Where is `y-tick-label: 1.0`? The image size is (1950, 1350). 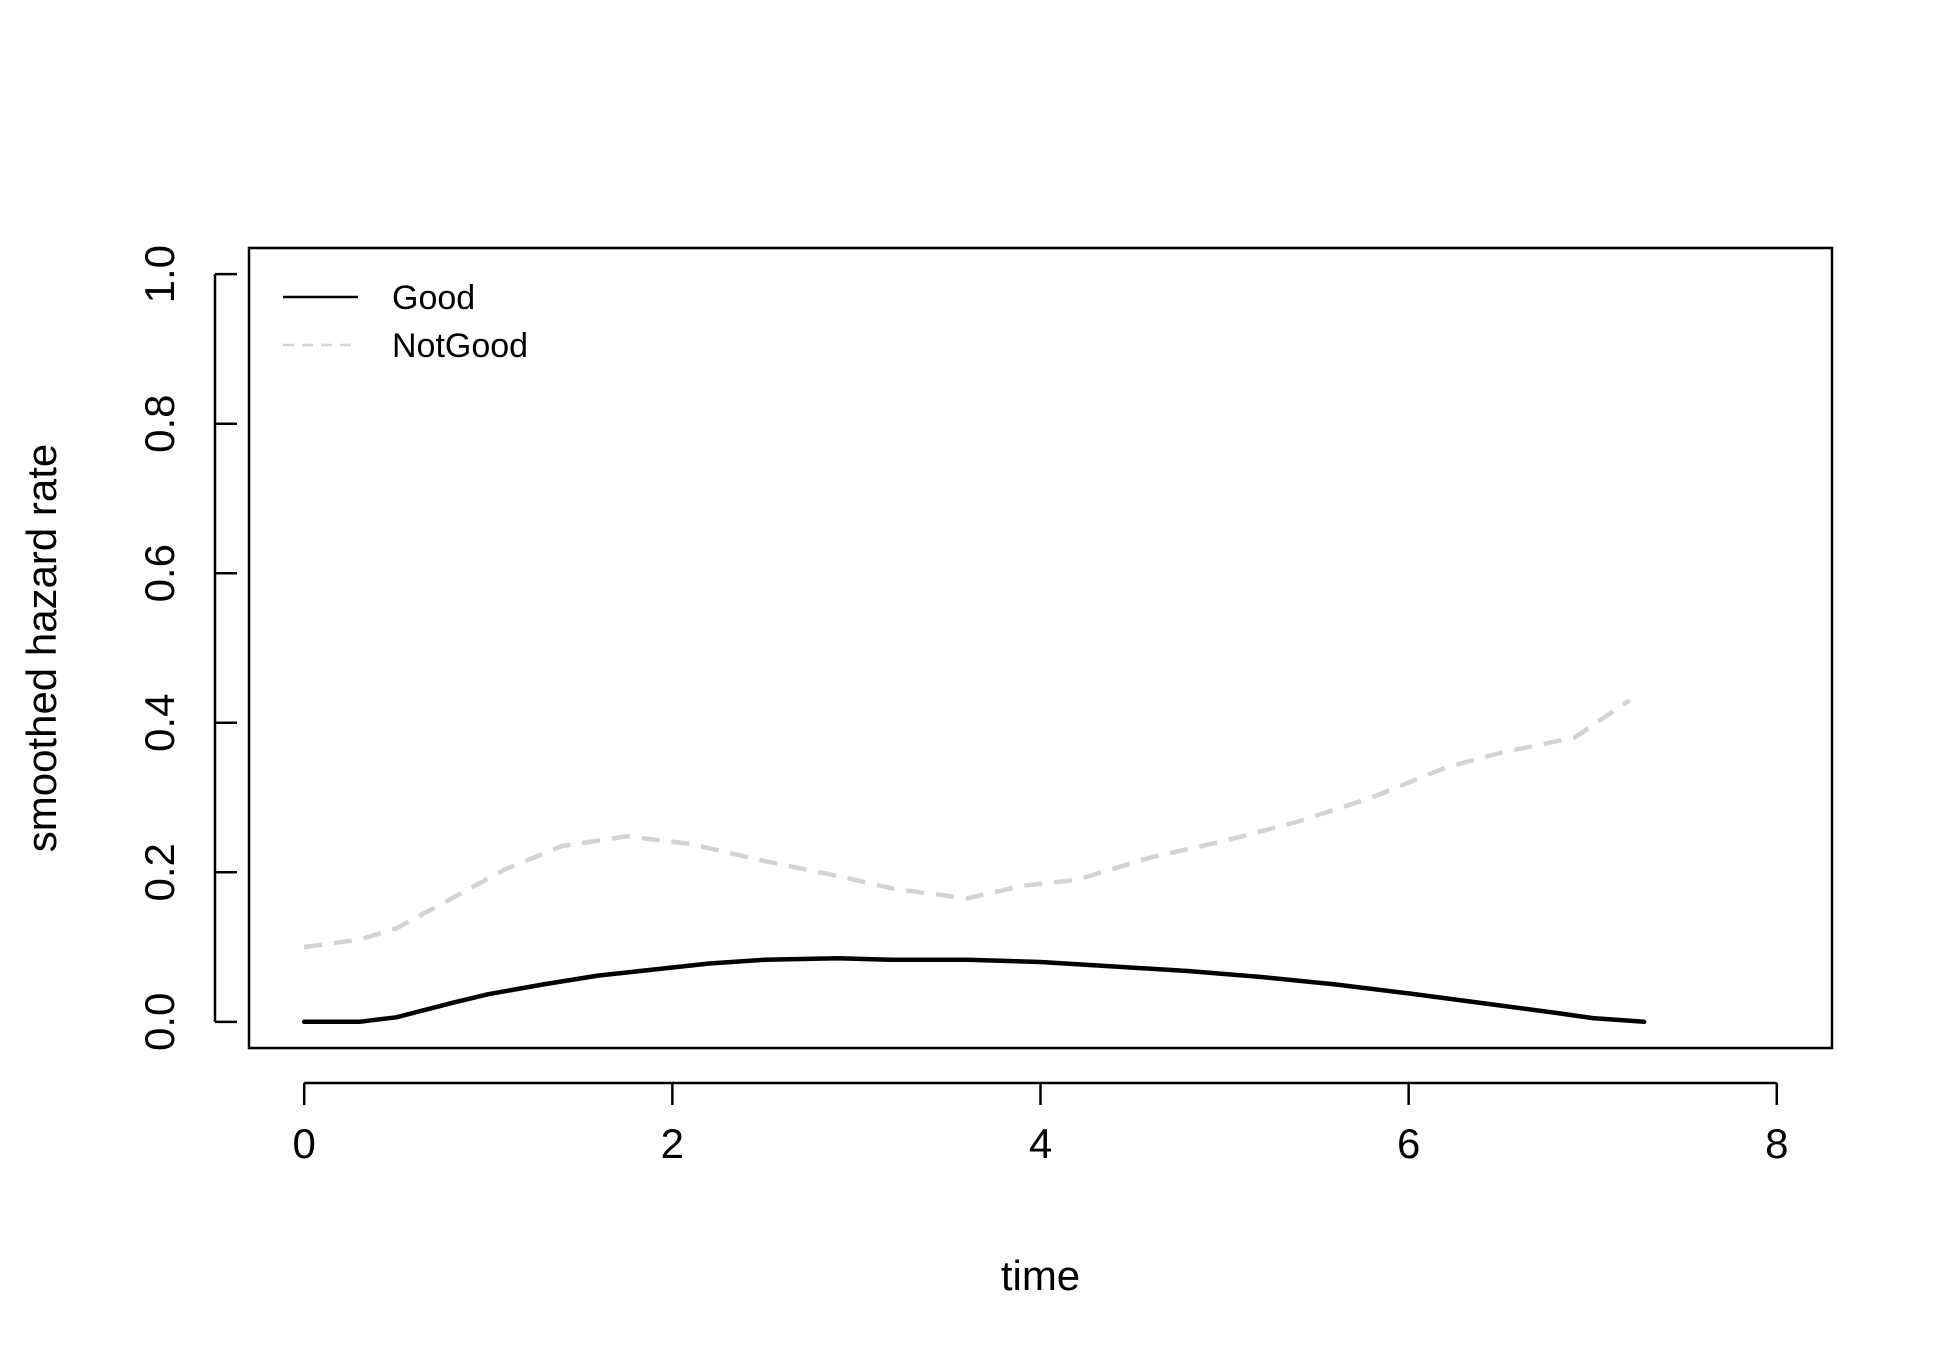 y-tick-label: 1.0 is located at coordinates (159, 274).